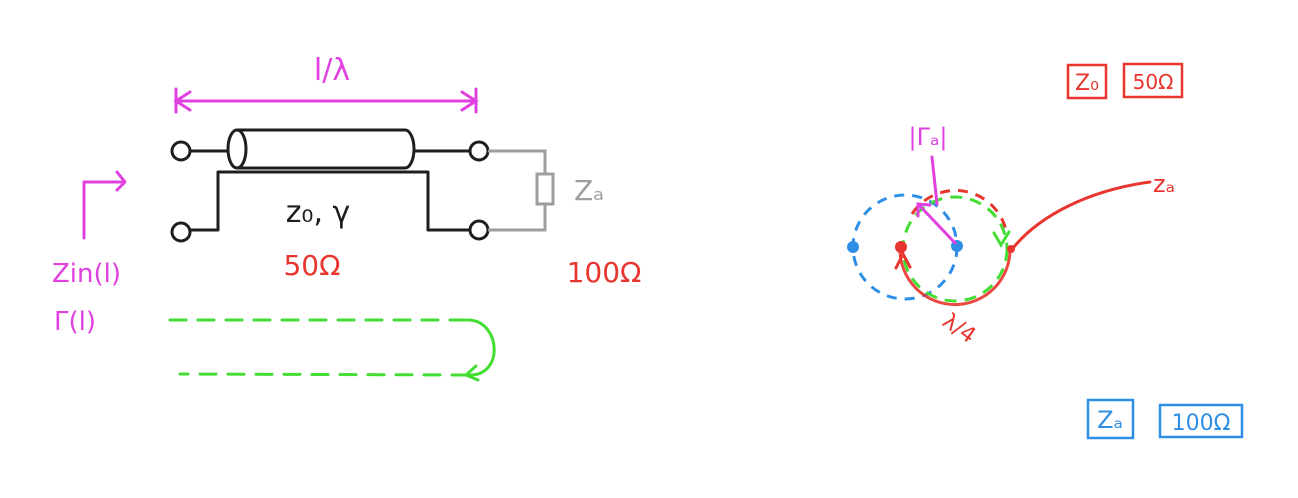  I want to click on za-box: Zₐ, so click(1110, 419).